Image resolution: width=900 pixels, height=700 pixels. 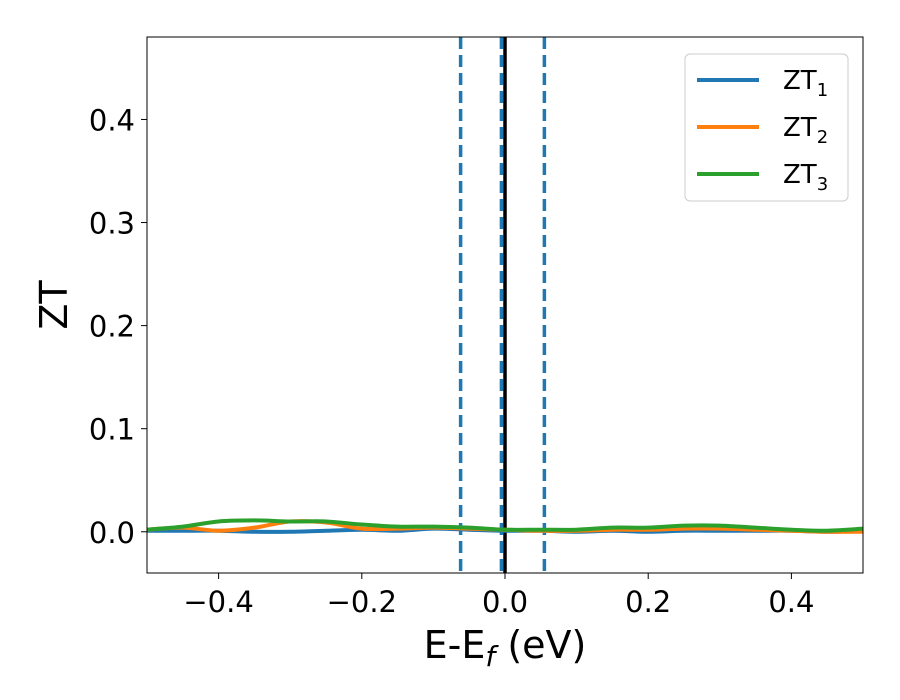 What do you see at coordinates (54, 305) in the screenshot?
I see `y-axis-label: ZT` at bounding box center [54, 305].